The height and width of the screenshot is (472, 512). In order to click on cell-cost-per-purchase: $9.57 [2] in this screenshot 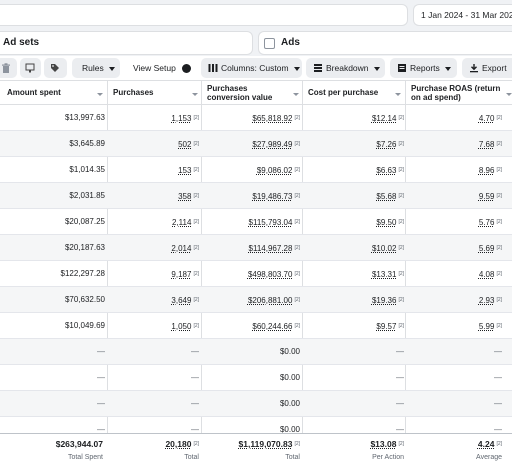, I will do `click(390, 326)`.